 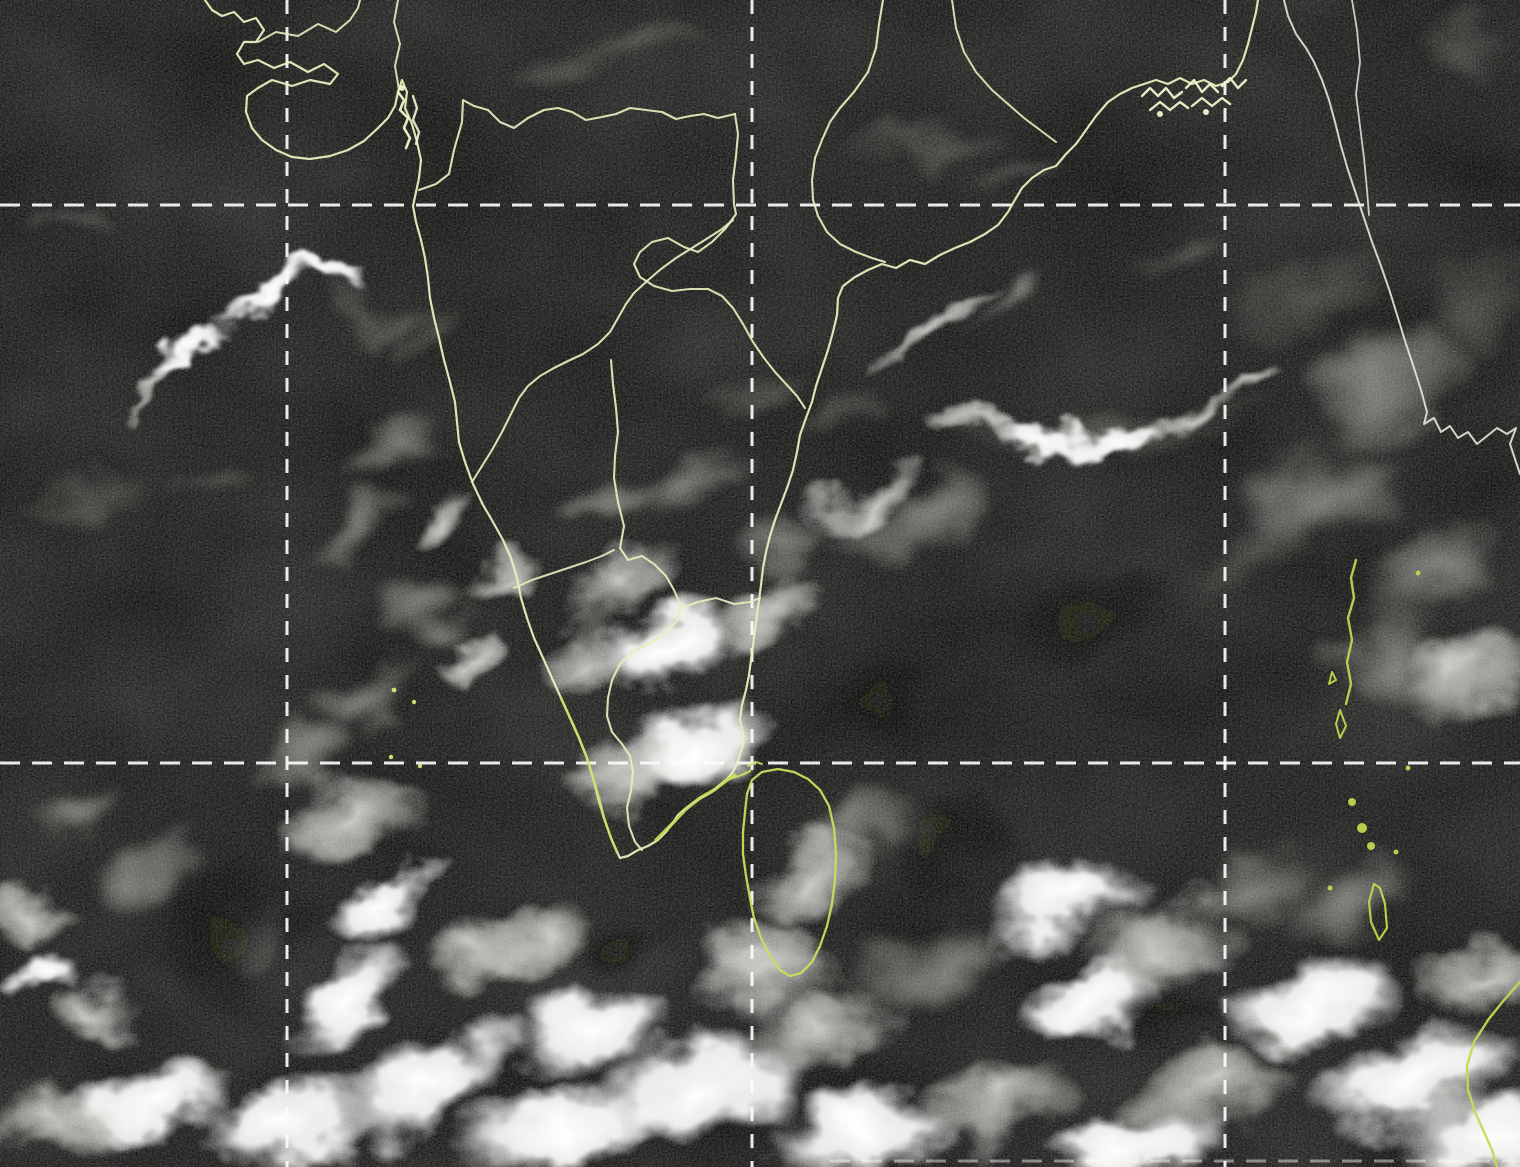 I want to click on khambhat-dot, so click(x=402, y=88).